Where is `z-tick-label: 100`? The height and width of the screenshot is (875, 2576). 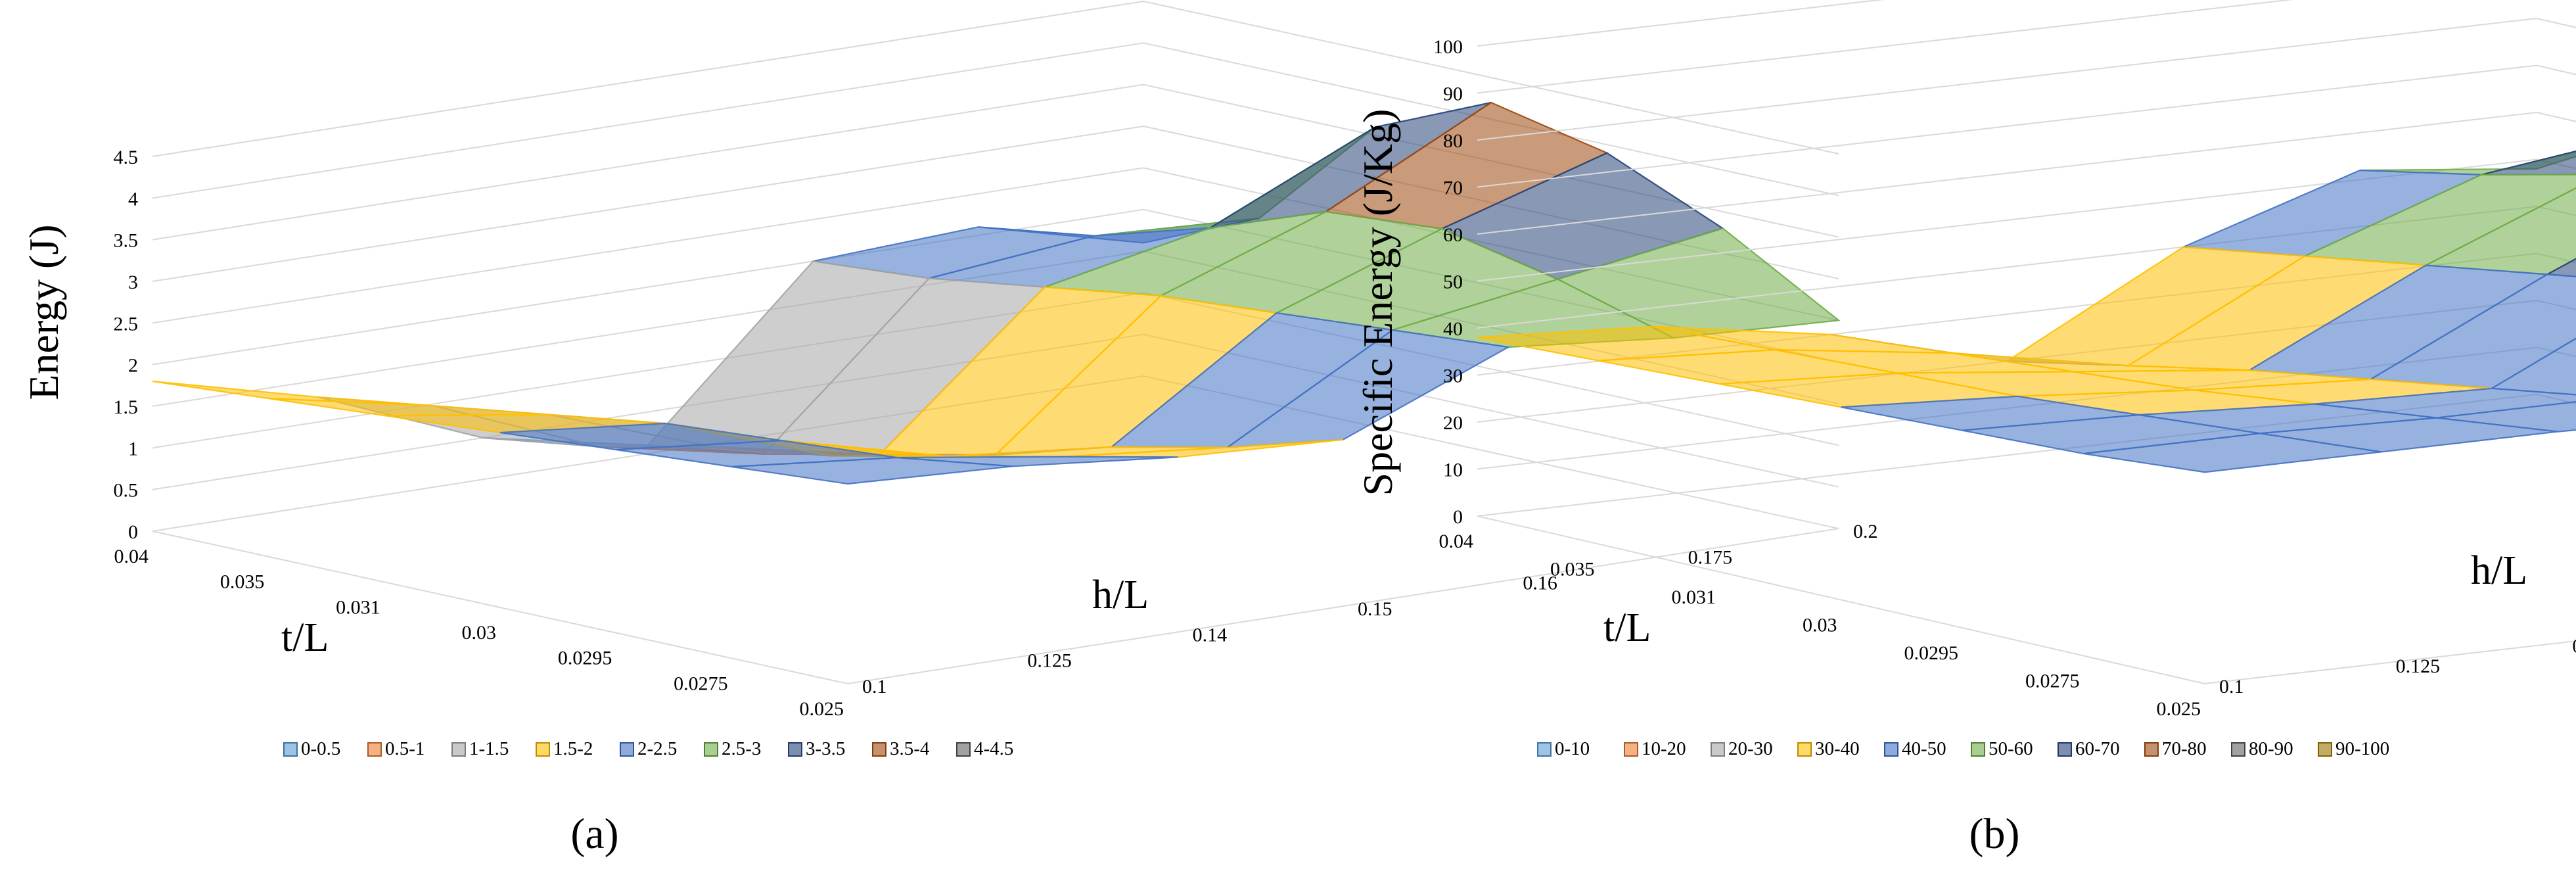
z-tick-label: 100 is located at coordinates (1448, 47).